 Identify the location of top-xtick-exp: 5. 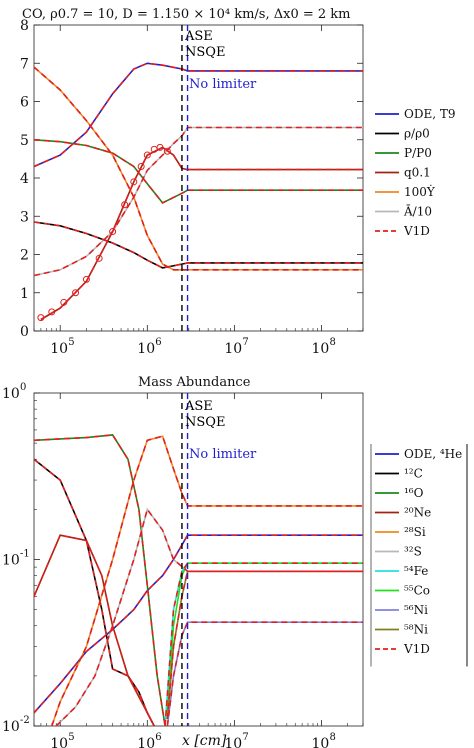
(71, 342).